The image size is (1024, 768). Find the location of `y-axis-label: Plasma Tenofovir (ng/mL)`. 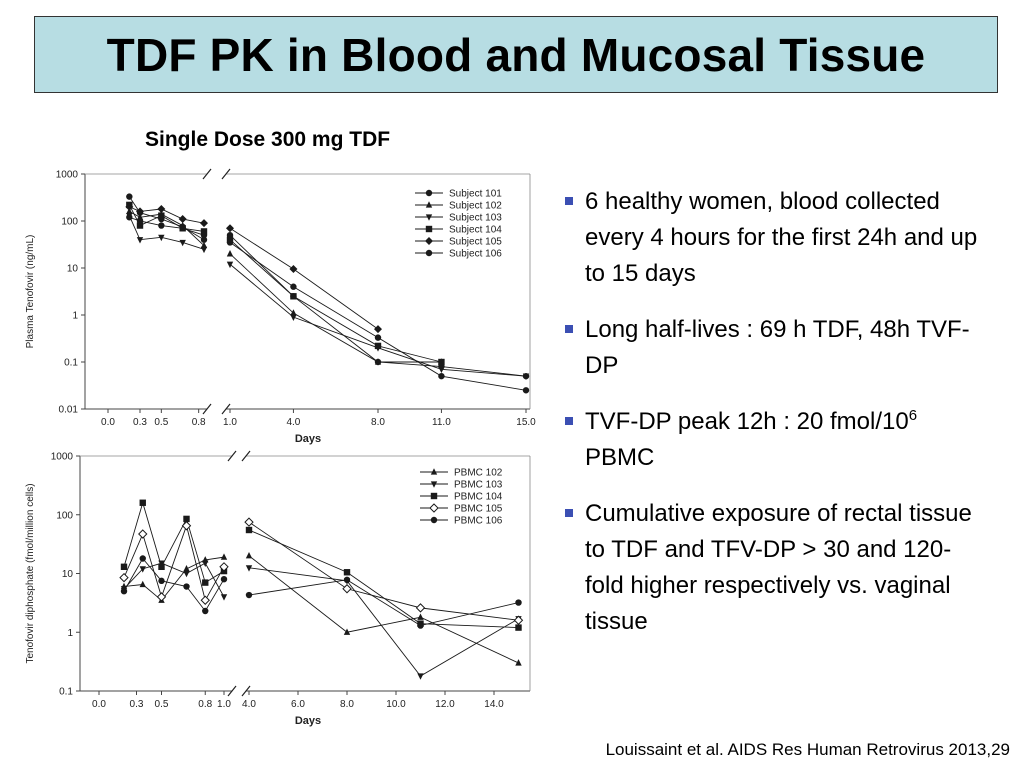

y-axis-label: Plasma Tenofovir (ng/mL) is located at coordinates (30, 292).